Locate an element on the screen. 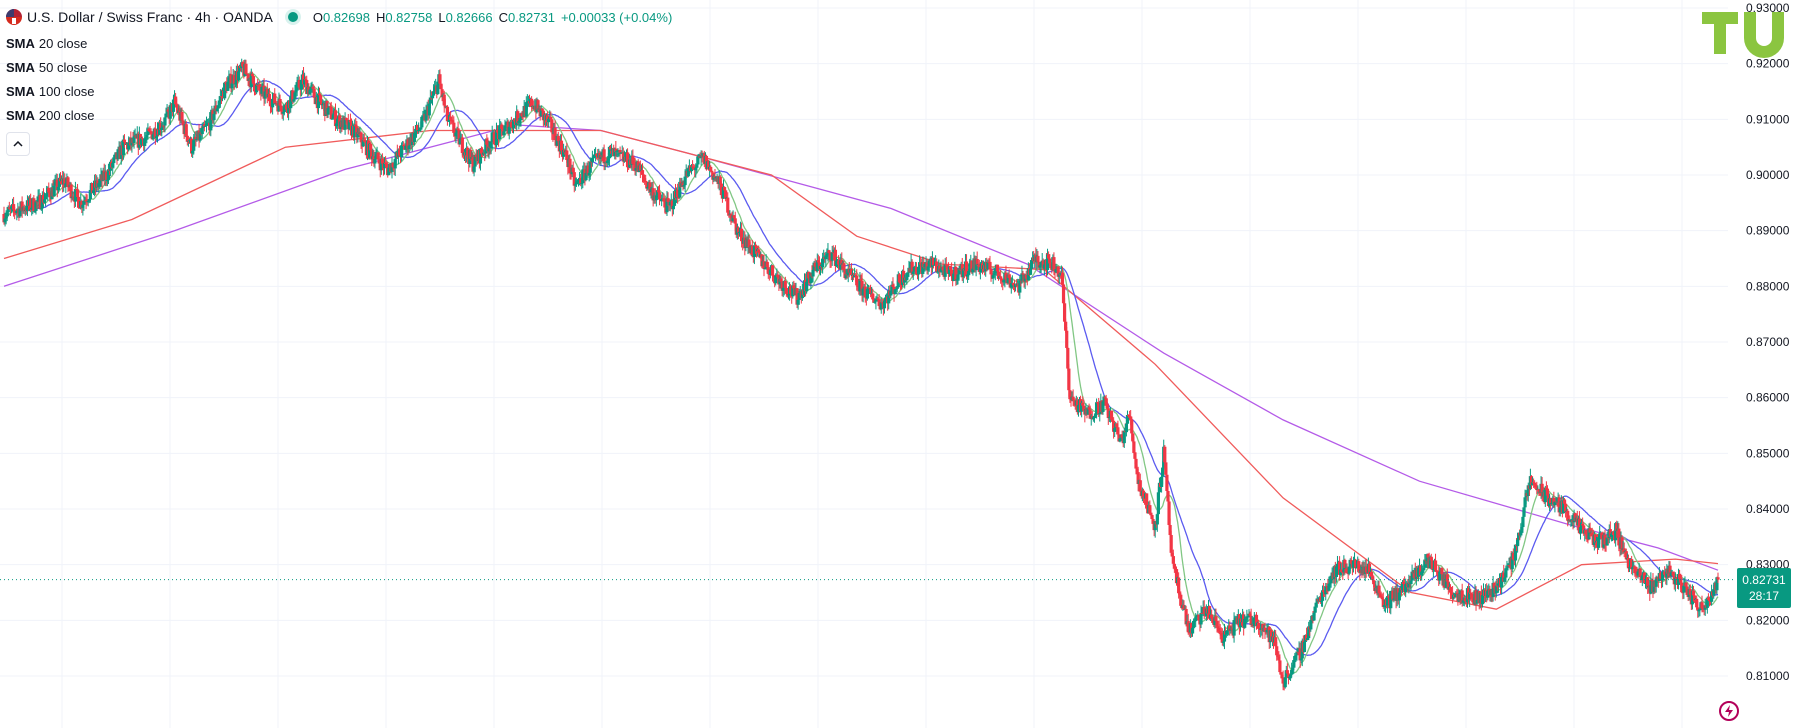 The image size is (1800, 728). indicator-sma-200: SMA 200 close is located at coordinates (50, 115).